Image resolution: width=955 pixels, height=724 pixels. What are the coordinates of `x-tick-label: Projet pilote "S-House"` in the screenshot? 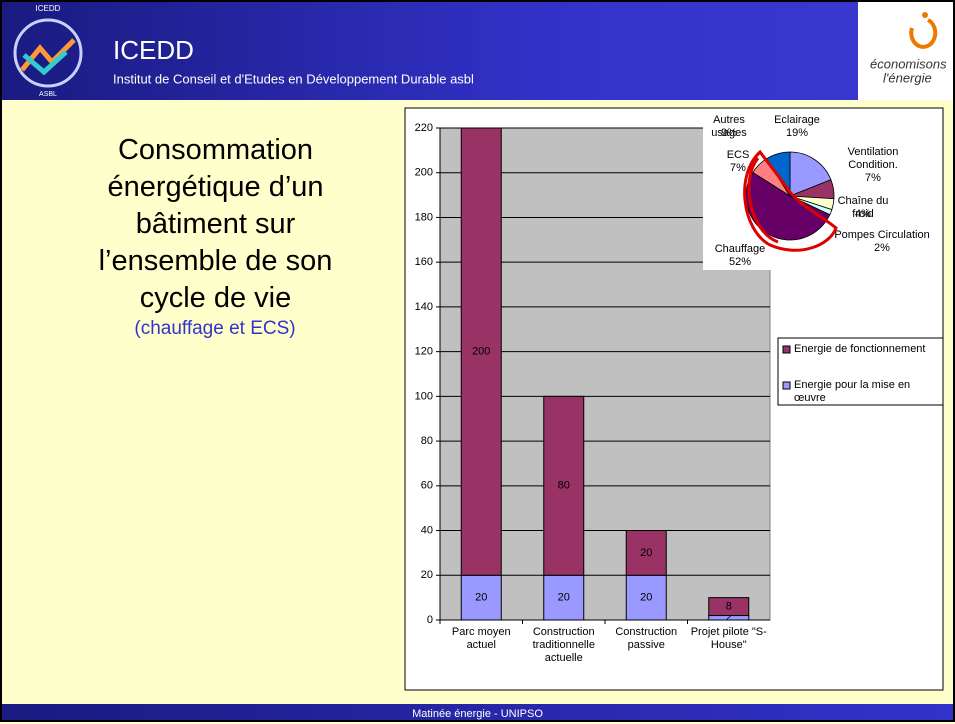 It's located at (728, 638).